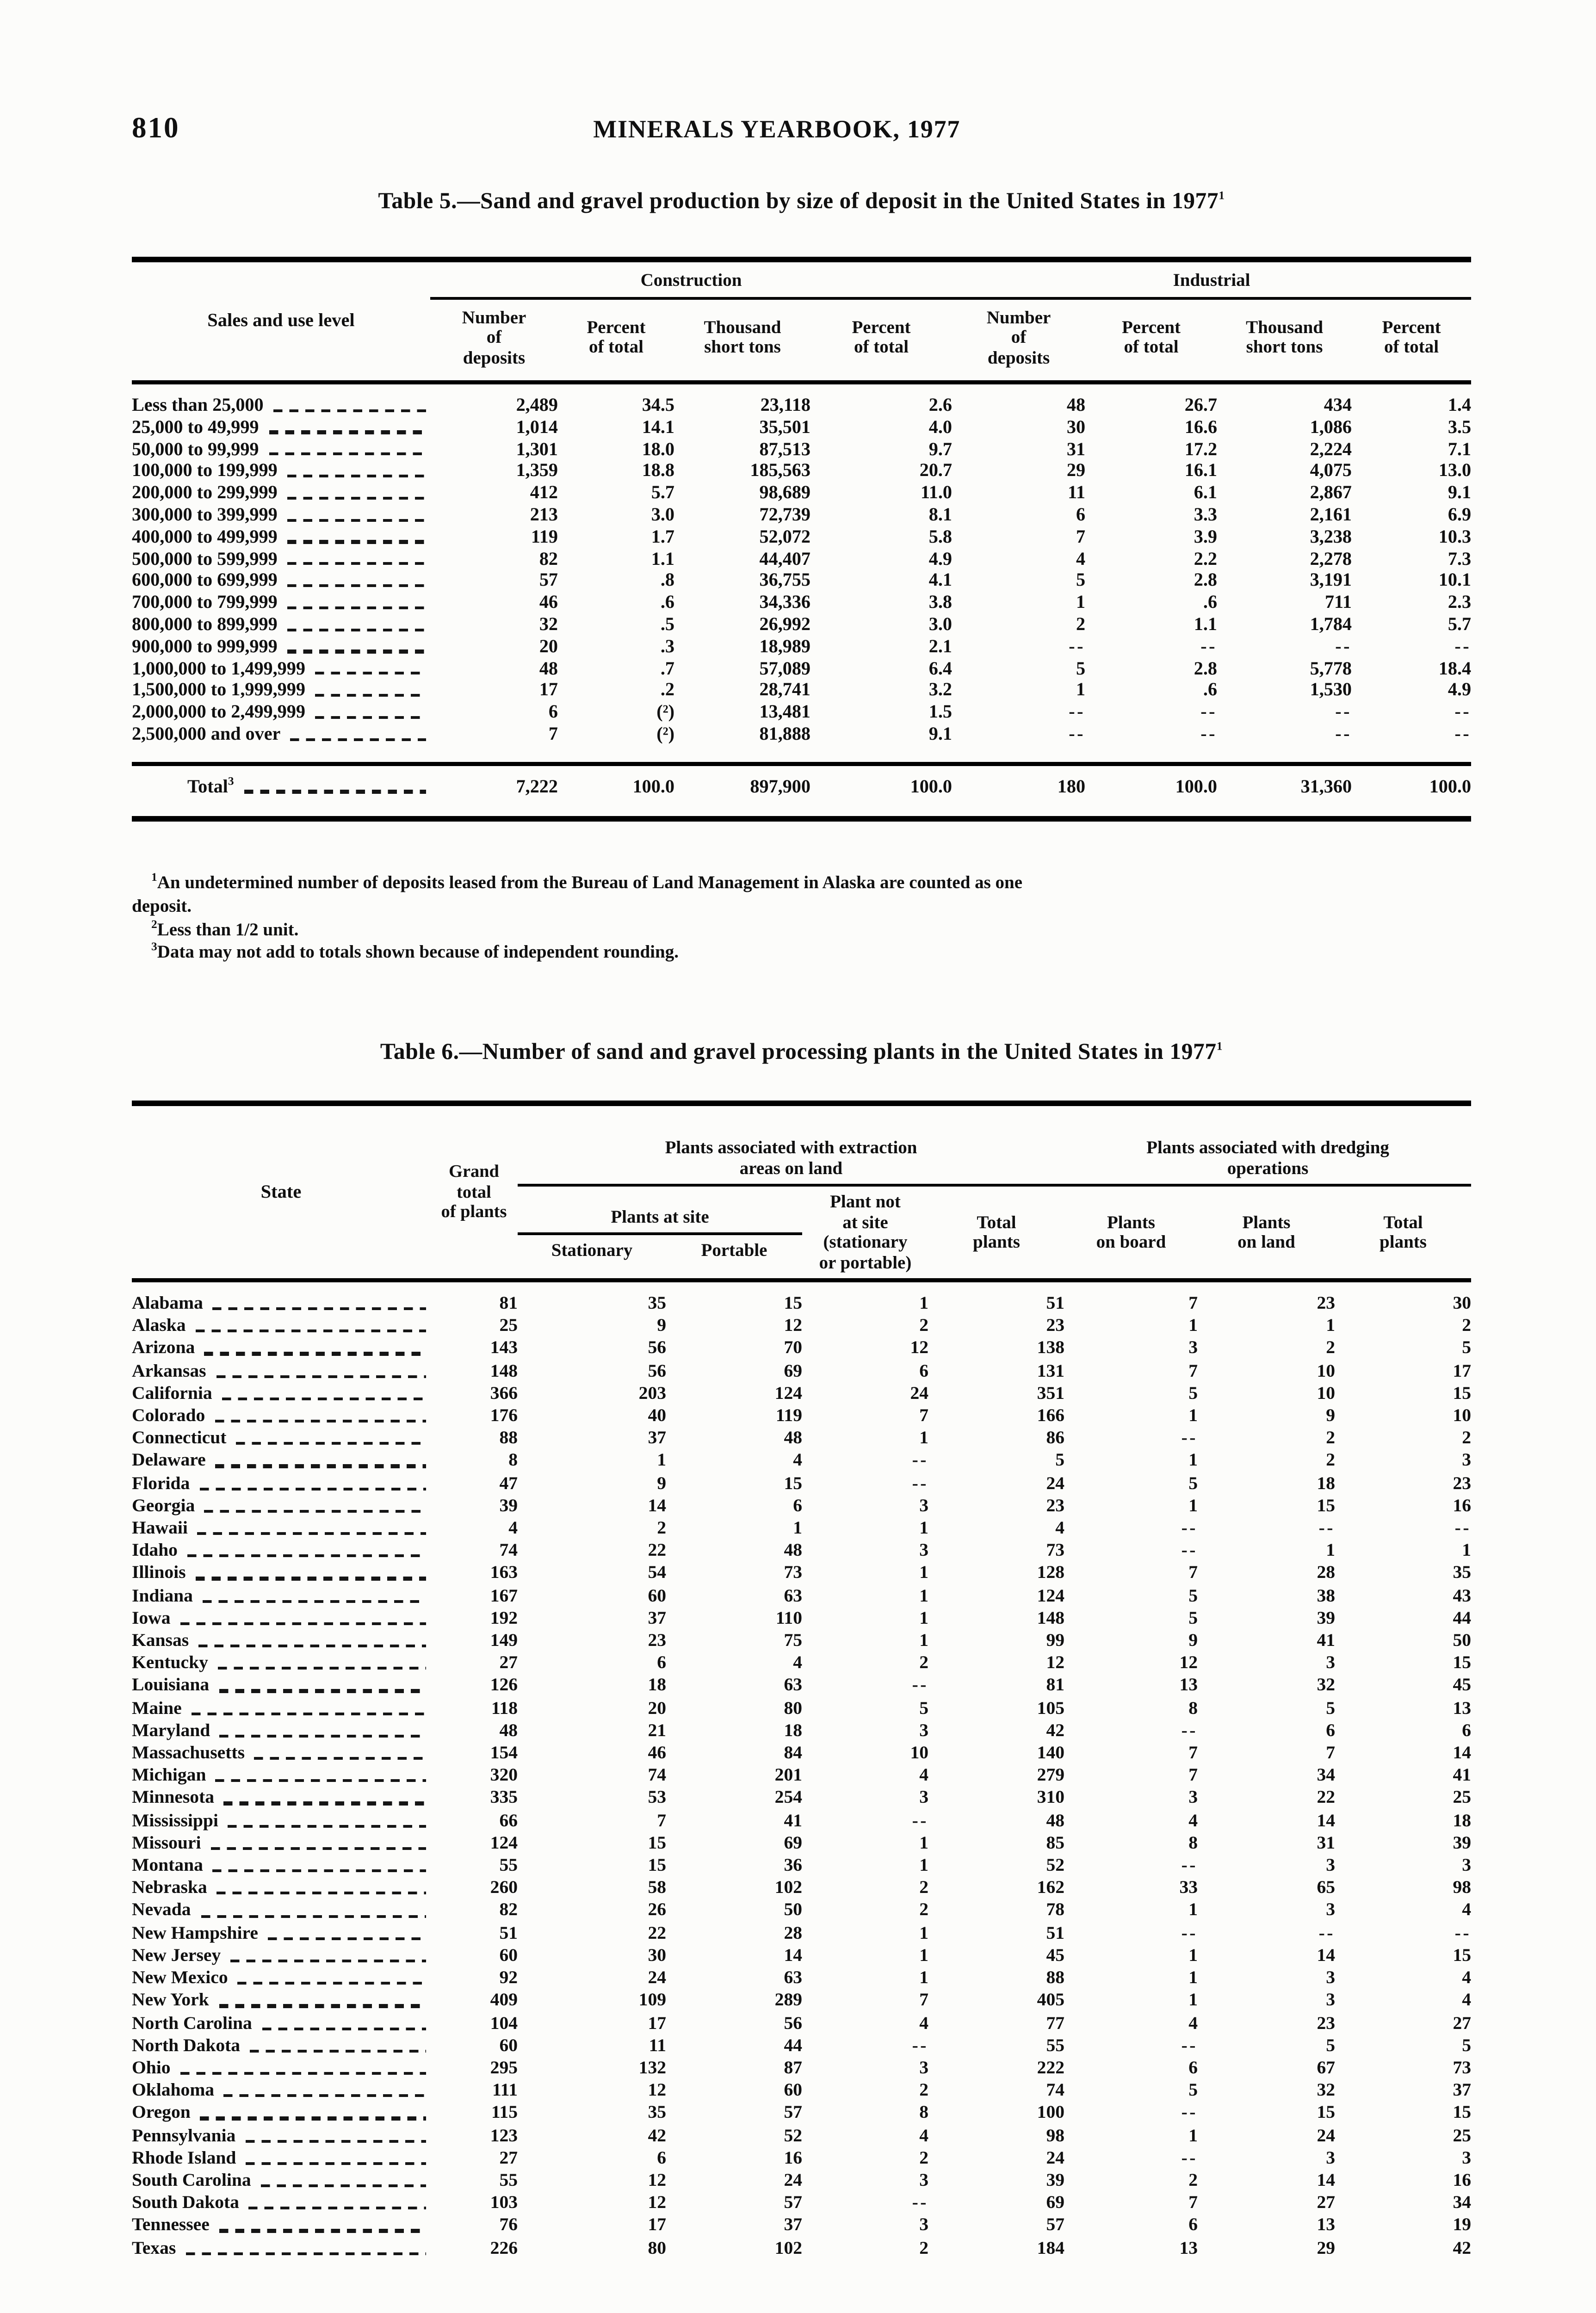  What do you see at coordinates (667, 601) in the screenshot?
I see `cell: .6` at bounding box center [667, 601].